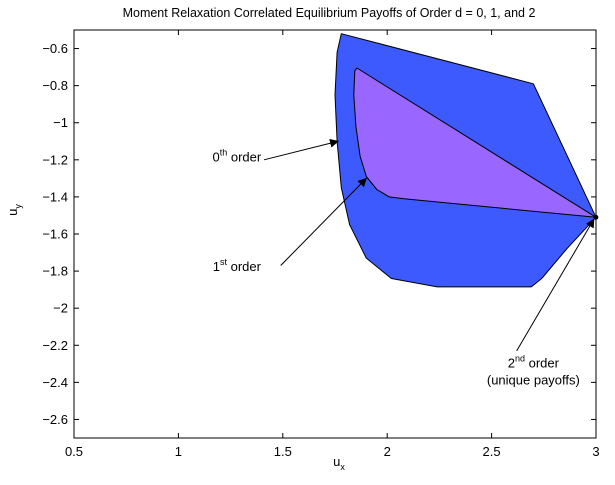 The image size is (615, 485). Describe the element at coordinates (60, 308) in the screenshot. I see `y-tick-label: −2` at that location.